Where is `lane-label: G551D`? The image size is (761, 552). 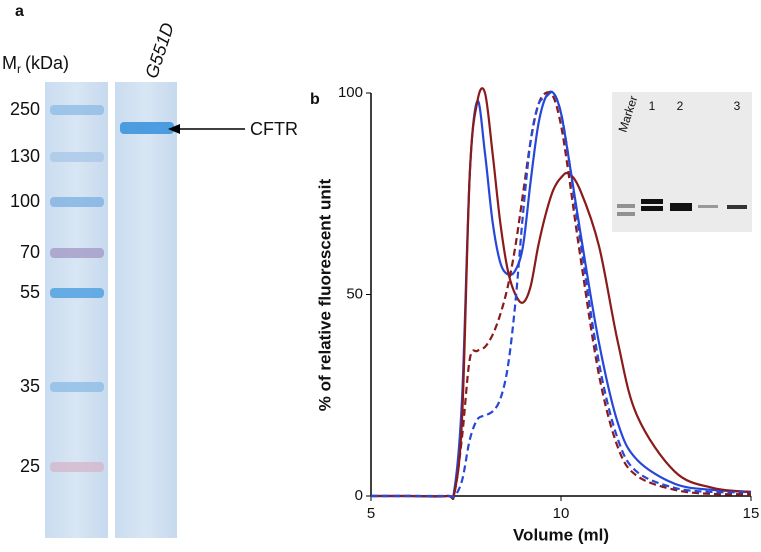
lane-label: G551D is located at coordinates (159, 50).